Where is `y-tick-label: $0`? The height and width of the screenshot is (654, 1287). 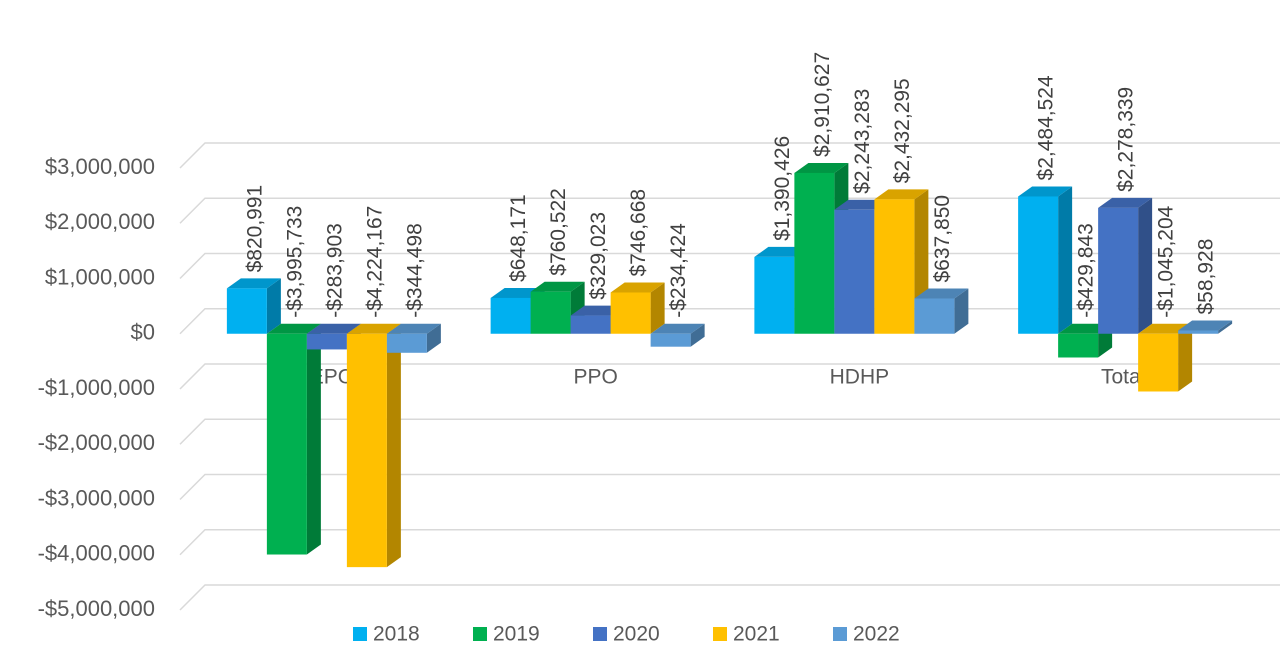 y-tick-label: $0 is located at coordinates (143, 332).